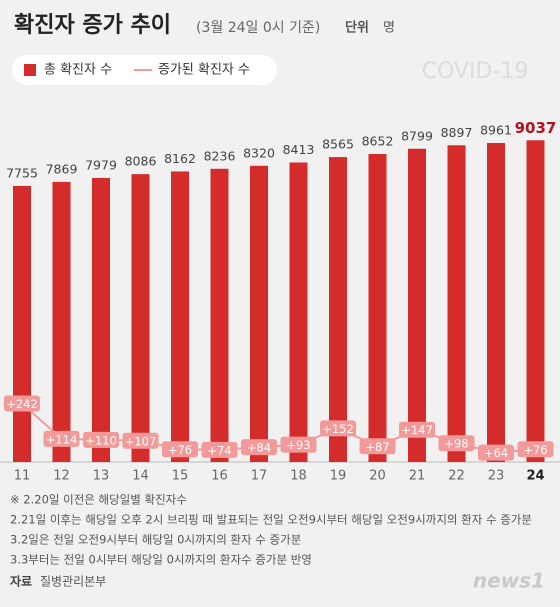 The height and width of the screenshot is (607, 560). I want to click on data-label: 8565, so click(338, 144).